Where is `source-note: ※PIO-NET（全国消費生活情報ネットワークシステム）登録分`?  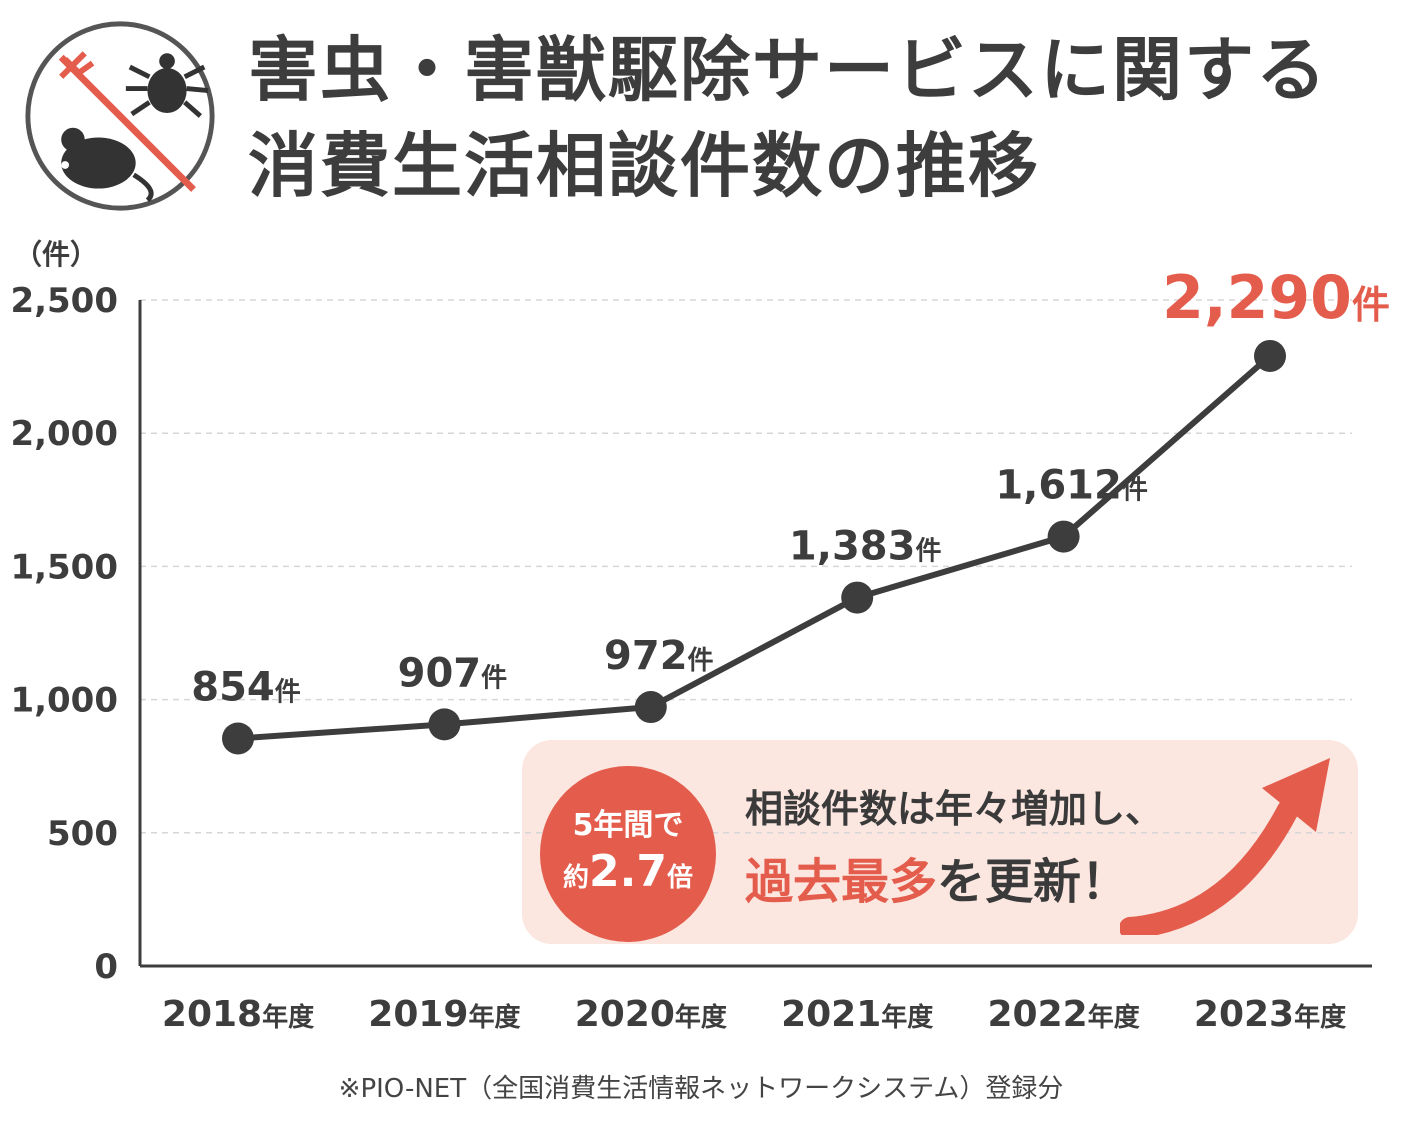 source-note: ※PIO-NET（全国消費生活情報ネットワークシステム）登録分 is located at coordinates (701, 1089).